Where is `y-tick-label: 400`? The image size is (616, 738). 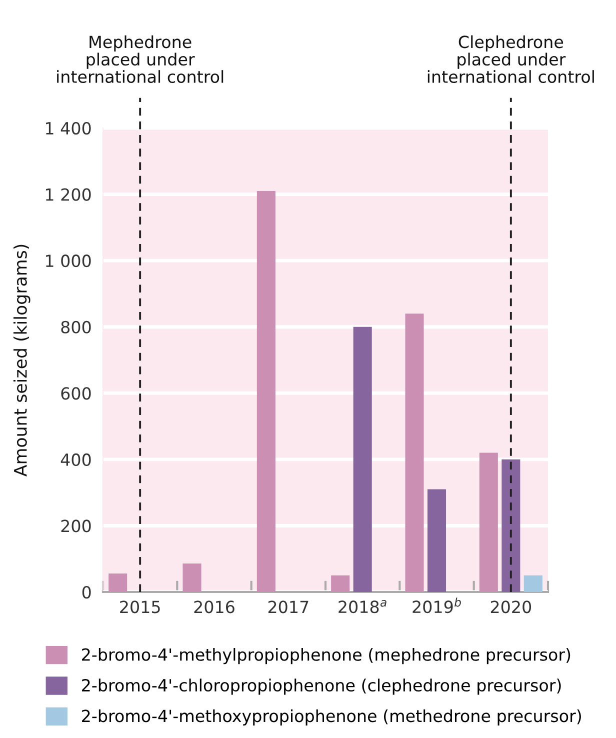
y-tick-label: 400 is located at coordinates (75, 459).